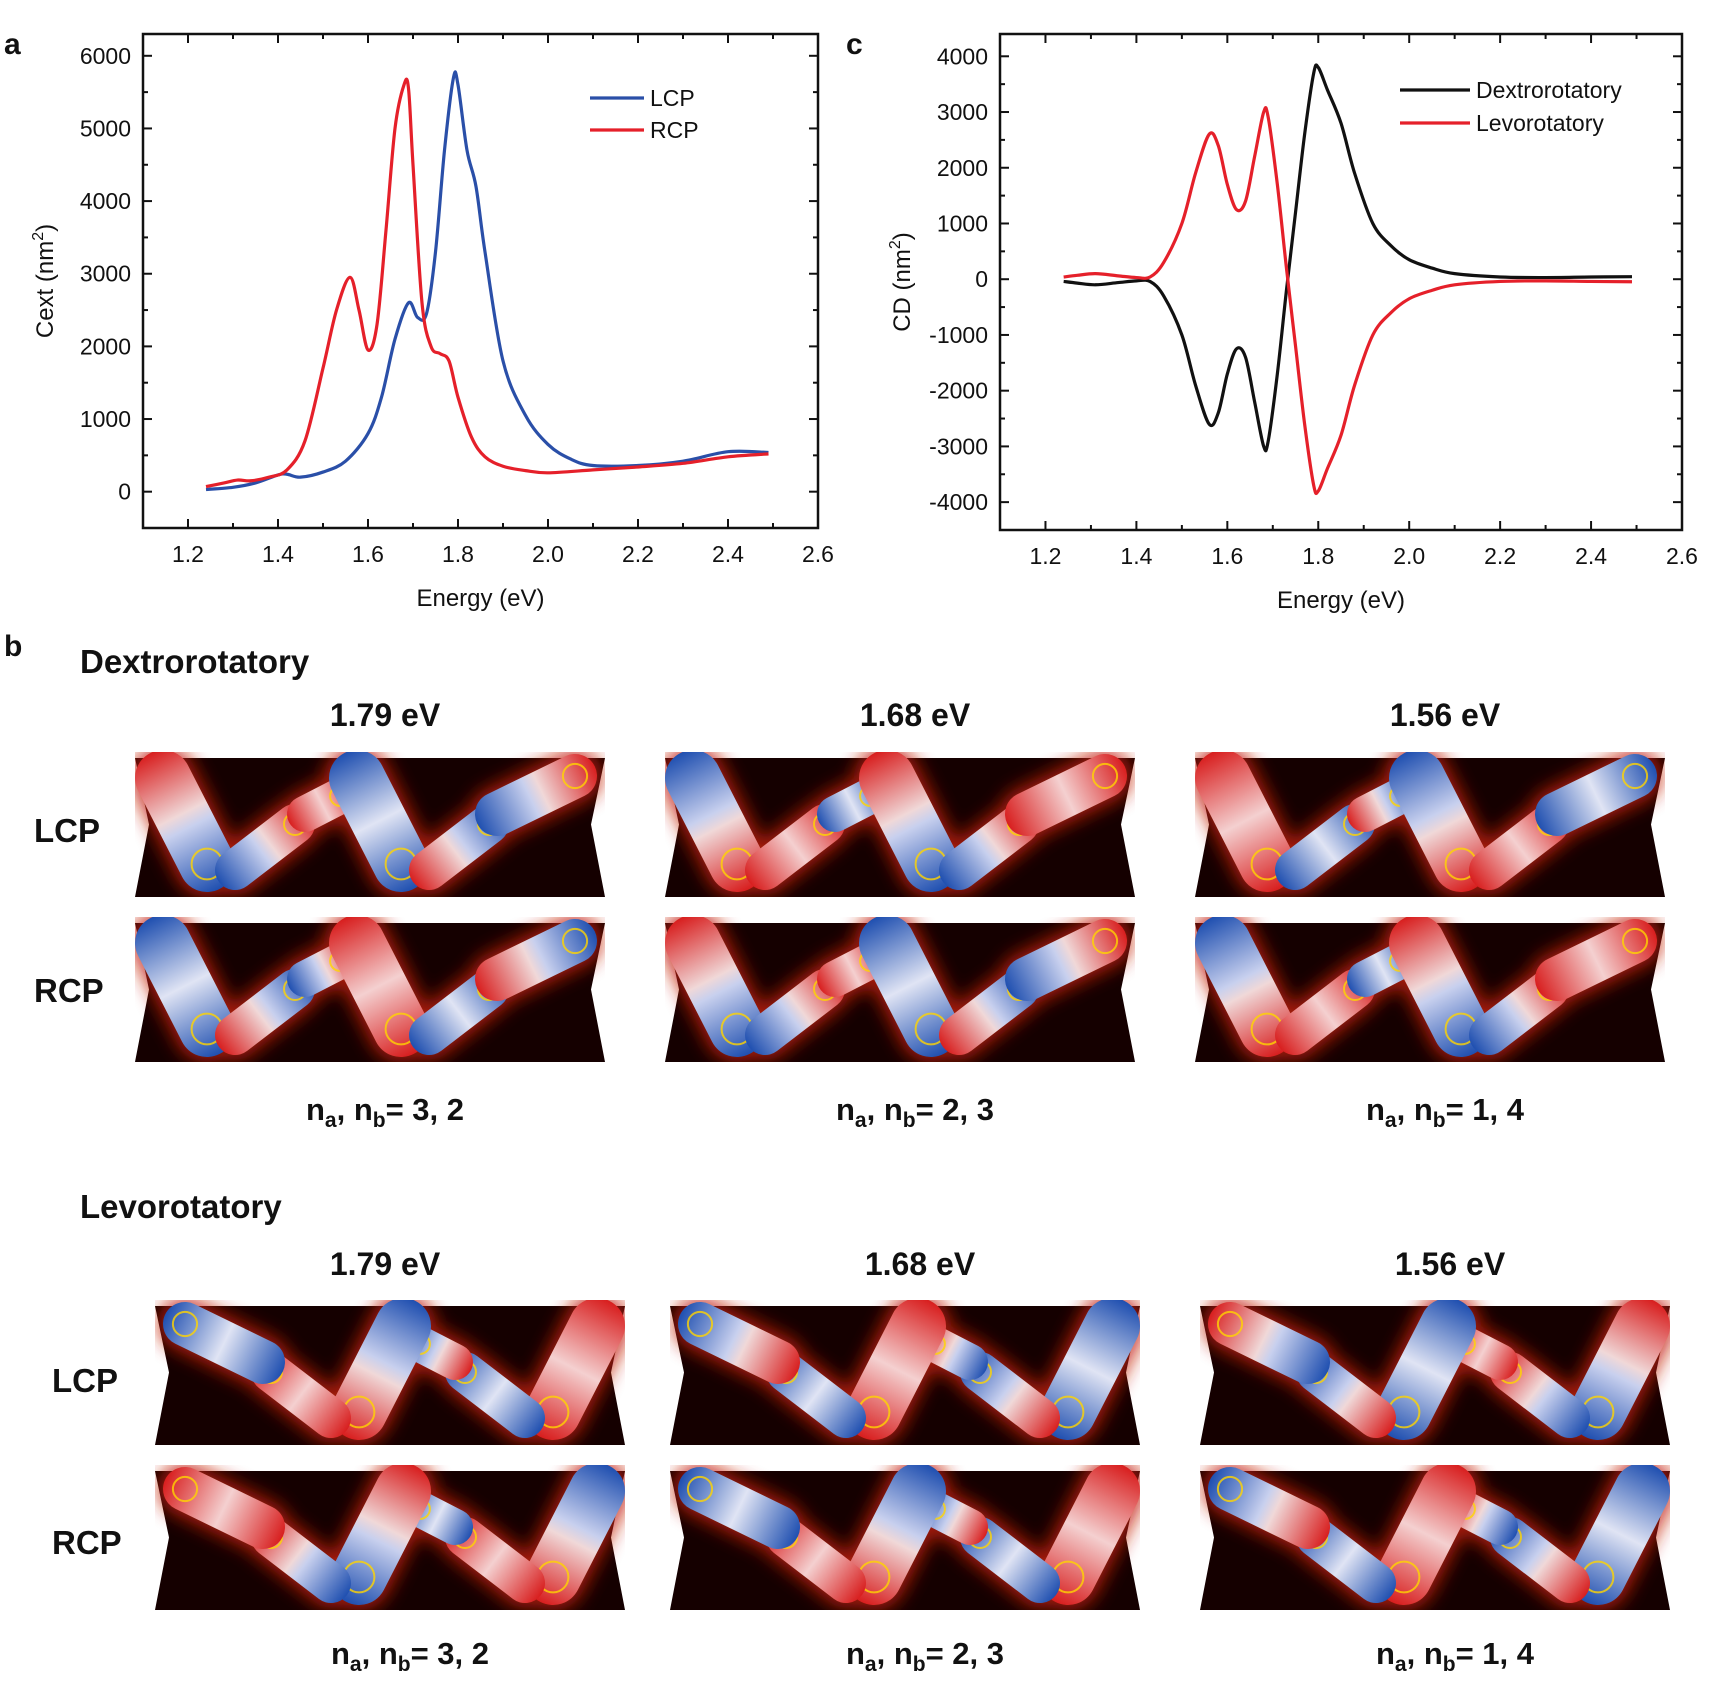 Image resolution: width=1720 pixels, height=1700 pixels. What do you see at coordinates (195, 661) in the screenshot?
I see `section-title-dextro: Dextrorotatory` at bounding box center [195, 661].